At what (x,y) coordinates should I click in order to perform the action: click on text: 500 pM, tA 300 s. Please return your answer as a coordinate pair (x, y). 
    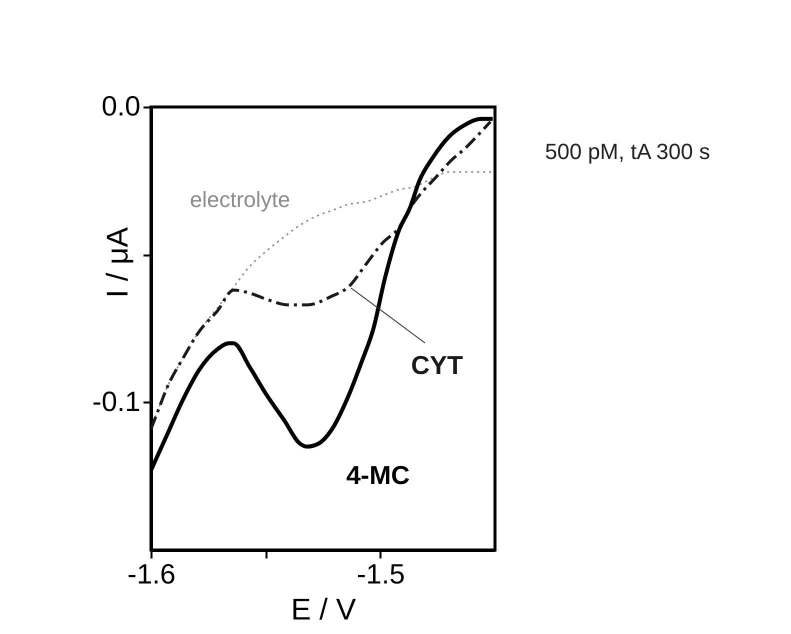
    Looking at the image, I should click on (627, 151).